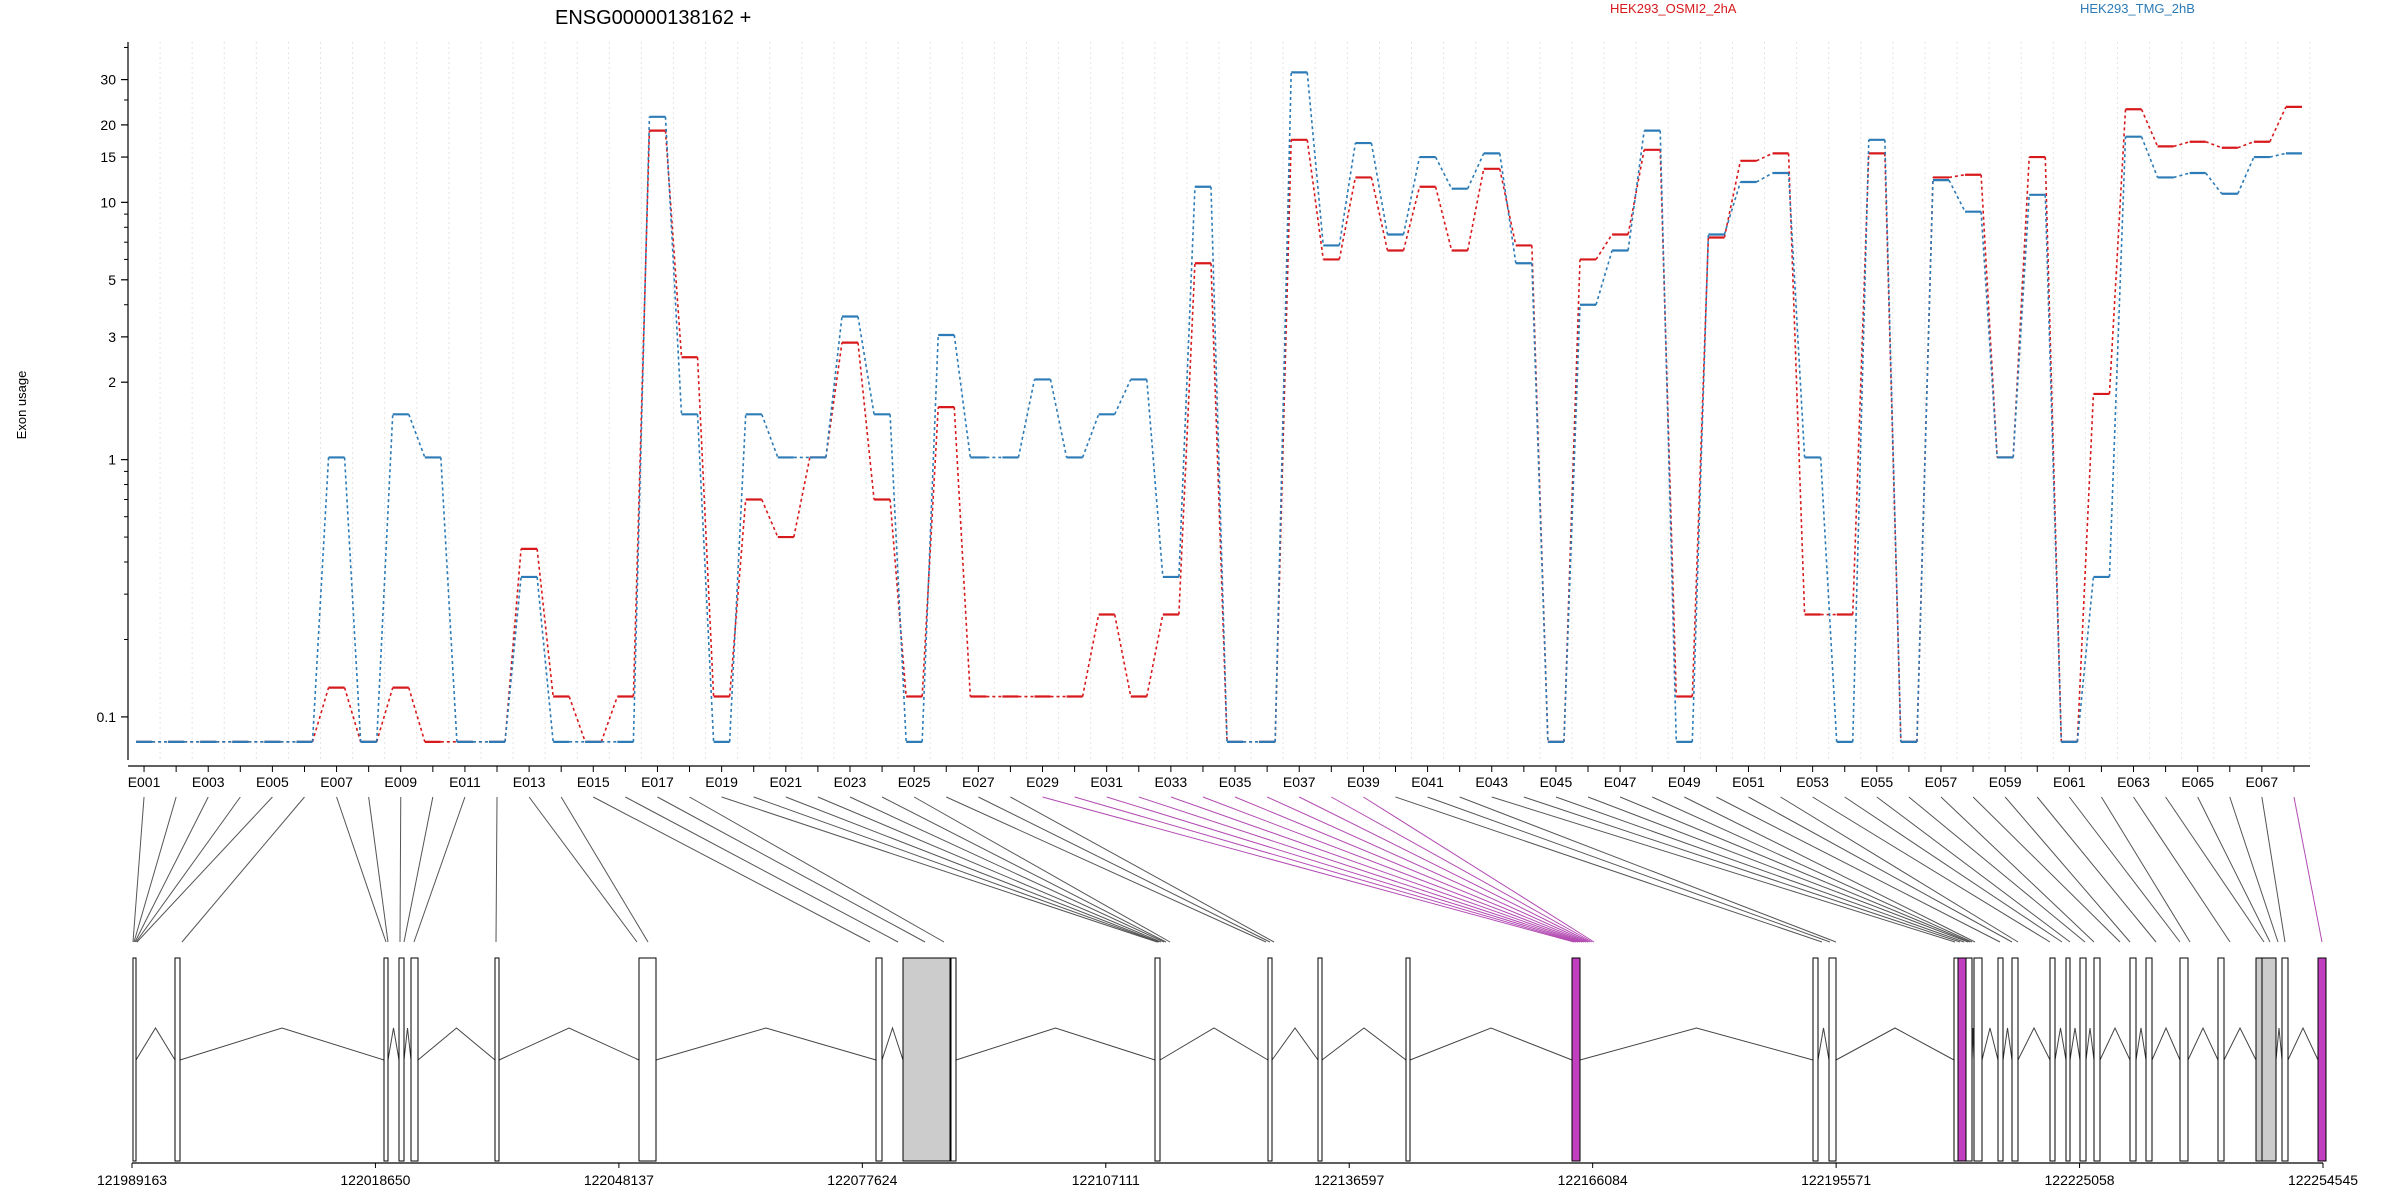 This screenshot has width=2400, height=1200. What do you see at coordinates (1556, 782) in the screenshot?
I see `x-tick-label: E045` at bounding box center [1556, 782].